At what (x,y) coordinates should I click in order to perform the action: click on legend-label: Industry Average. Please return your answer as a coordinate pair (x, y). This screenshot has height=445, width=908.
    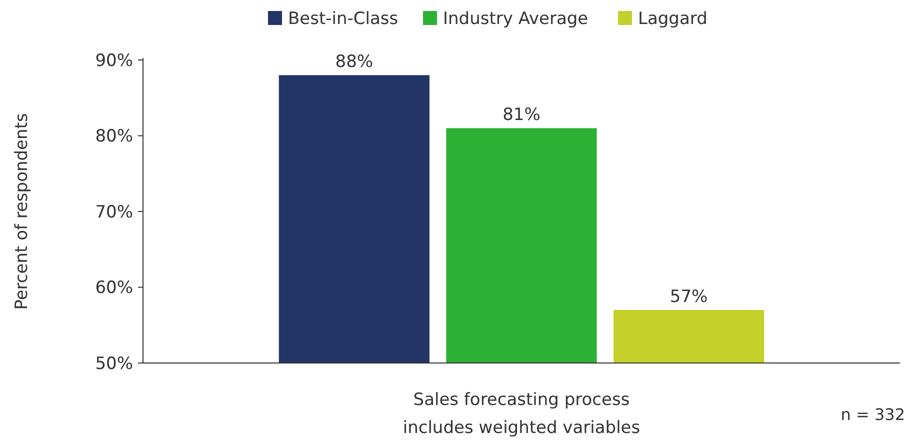
    Looking at the image, I should click on (515, 18).